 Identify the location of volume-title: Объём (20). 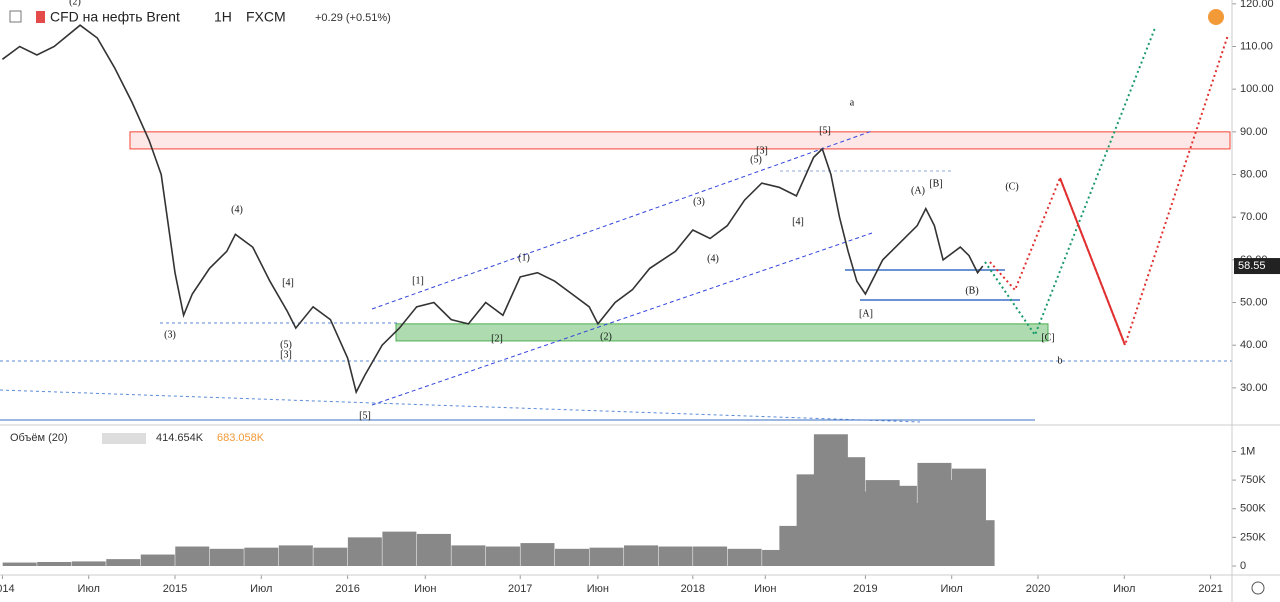
(39, 438).